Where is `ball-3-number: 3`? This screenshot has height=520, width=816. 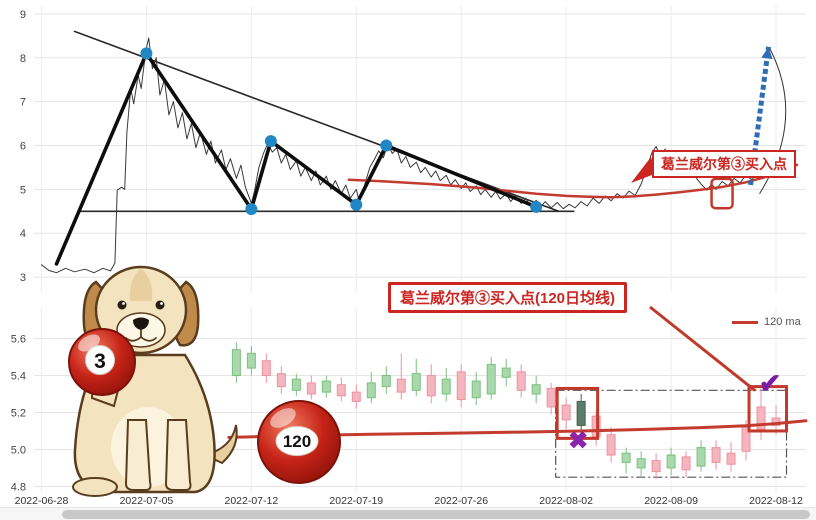 ball-3-number: 3 is located at coordinates (100, 361).